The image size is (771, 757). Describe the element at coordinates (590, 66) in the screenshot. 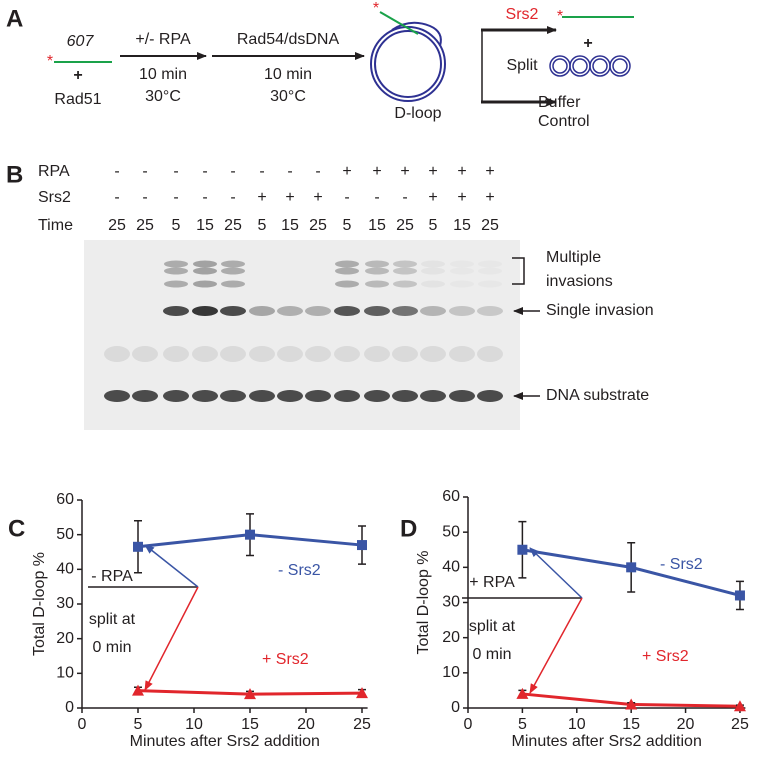

I see `beads` at that location.